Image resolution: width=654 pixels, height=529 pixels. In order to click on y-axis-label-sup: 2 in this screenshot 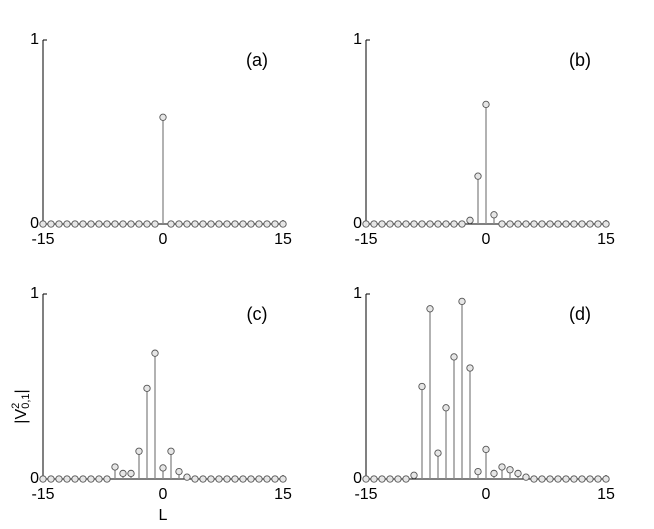, I will do `click(16, 406)`.